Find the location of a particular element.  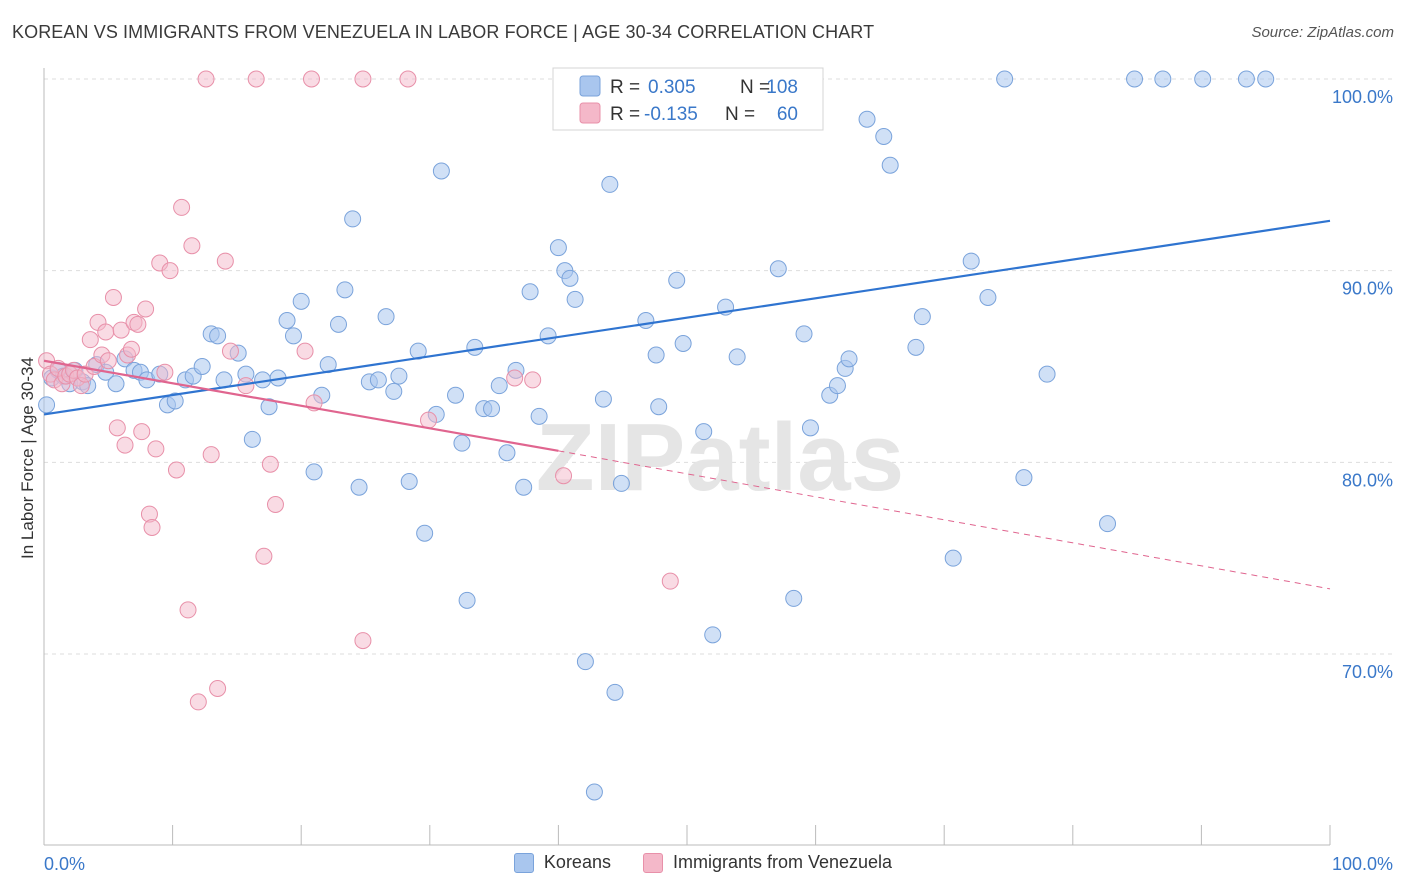

source-label: Source: ZipAtlas.com is located at coordinates (1322, 32).